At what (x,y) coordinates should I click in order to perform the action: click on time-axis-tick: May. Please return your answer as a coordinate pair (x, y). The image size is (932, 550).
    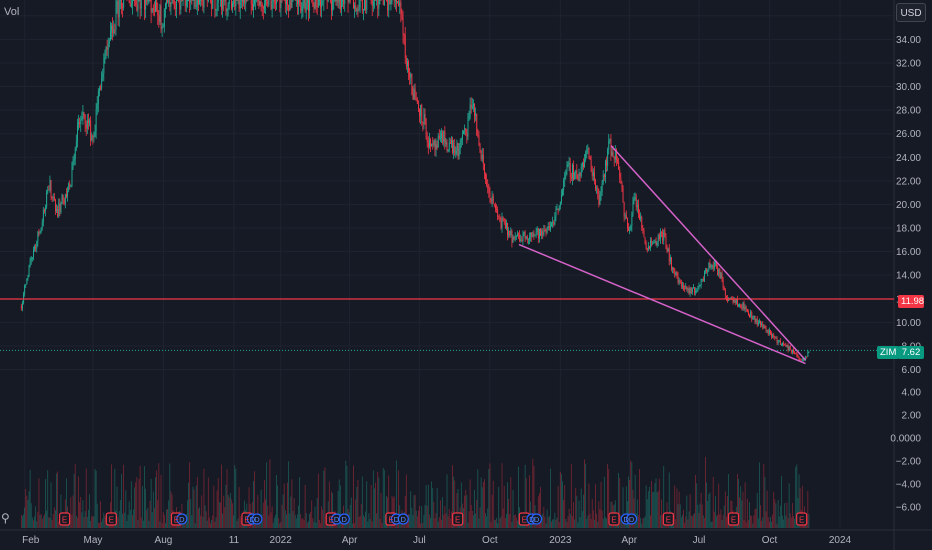
    Looking at the image, I should click on (92, 540).